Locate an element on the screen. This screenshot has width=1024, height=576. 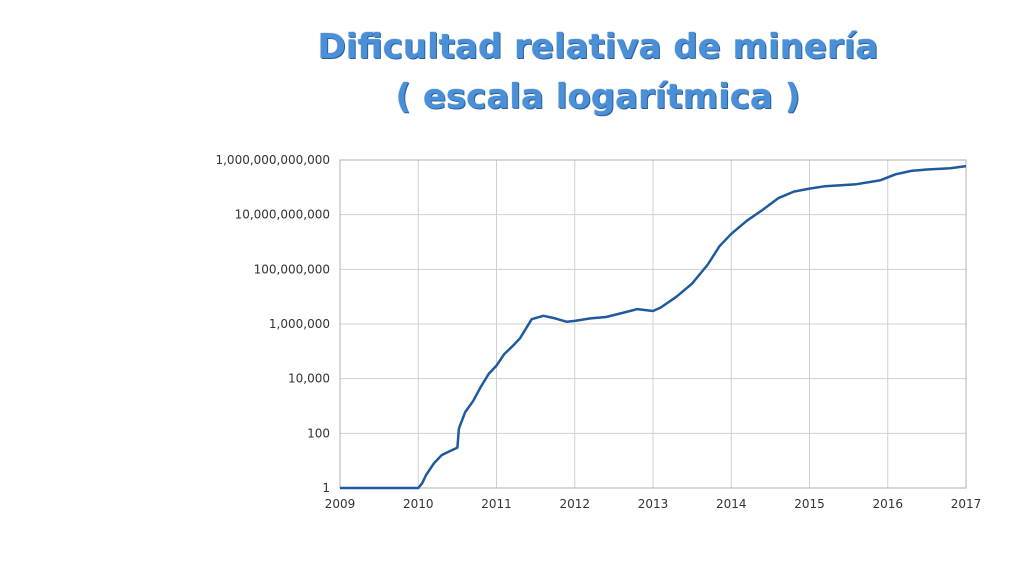
x-tick-label: 2016 is located at coordinates (887, 504).